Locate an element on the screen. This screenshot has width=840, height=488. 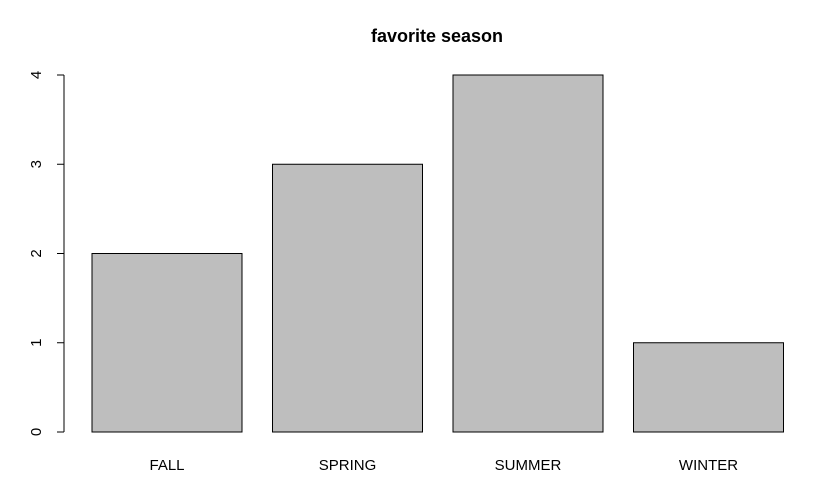
y-tick-label: 0 is located at coordinates (36, 432).